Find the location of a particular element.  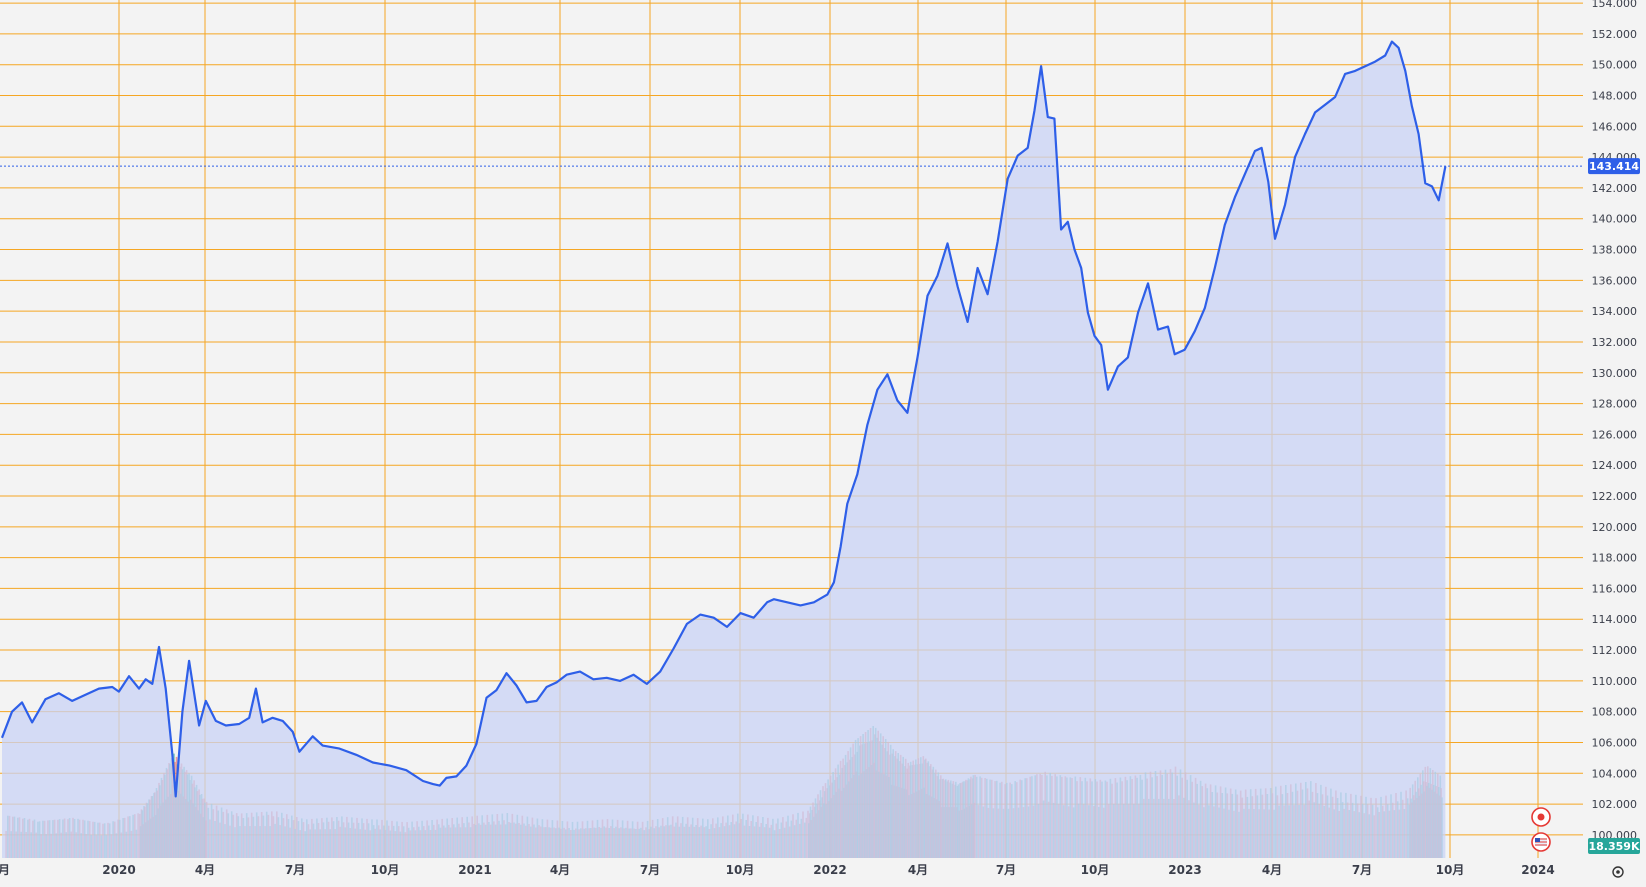

y-tick-label: 118.000 is located at coordinates (1615, 558).